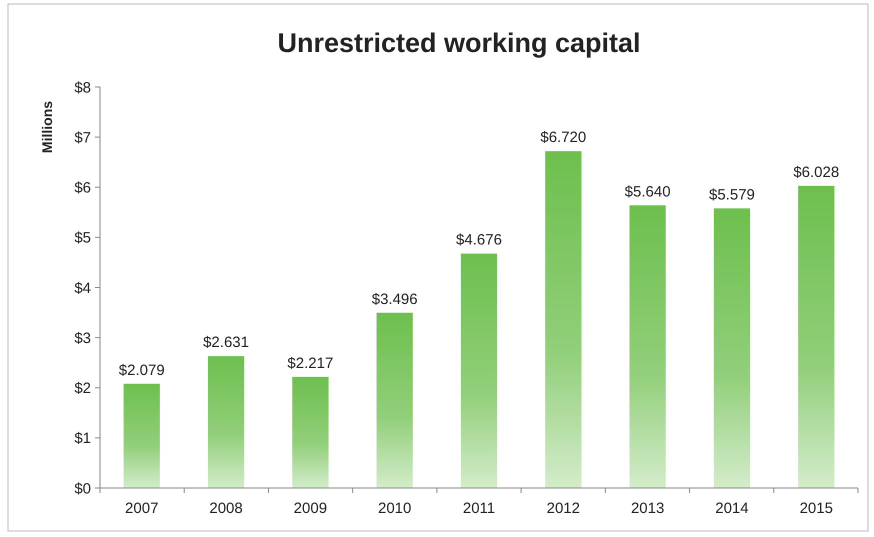 This screenshot has width=874, height=537. Describe the element at coordinates (459, 43) in the screenshot. I see `chart-title: Unrestricted working capital` at that location.